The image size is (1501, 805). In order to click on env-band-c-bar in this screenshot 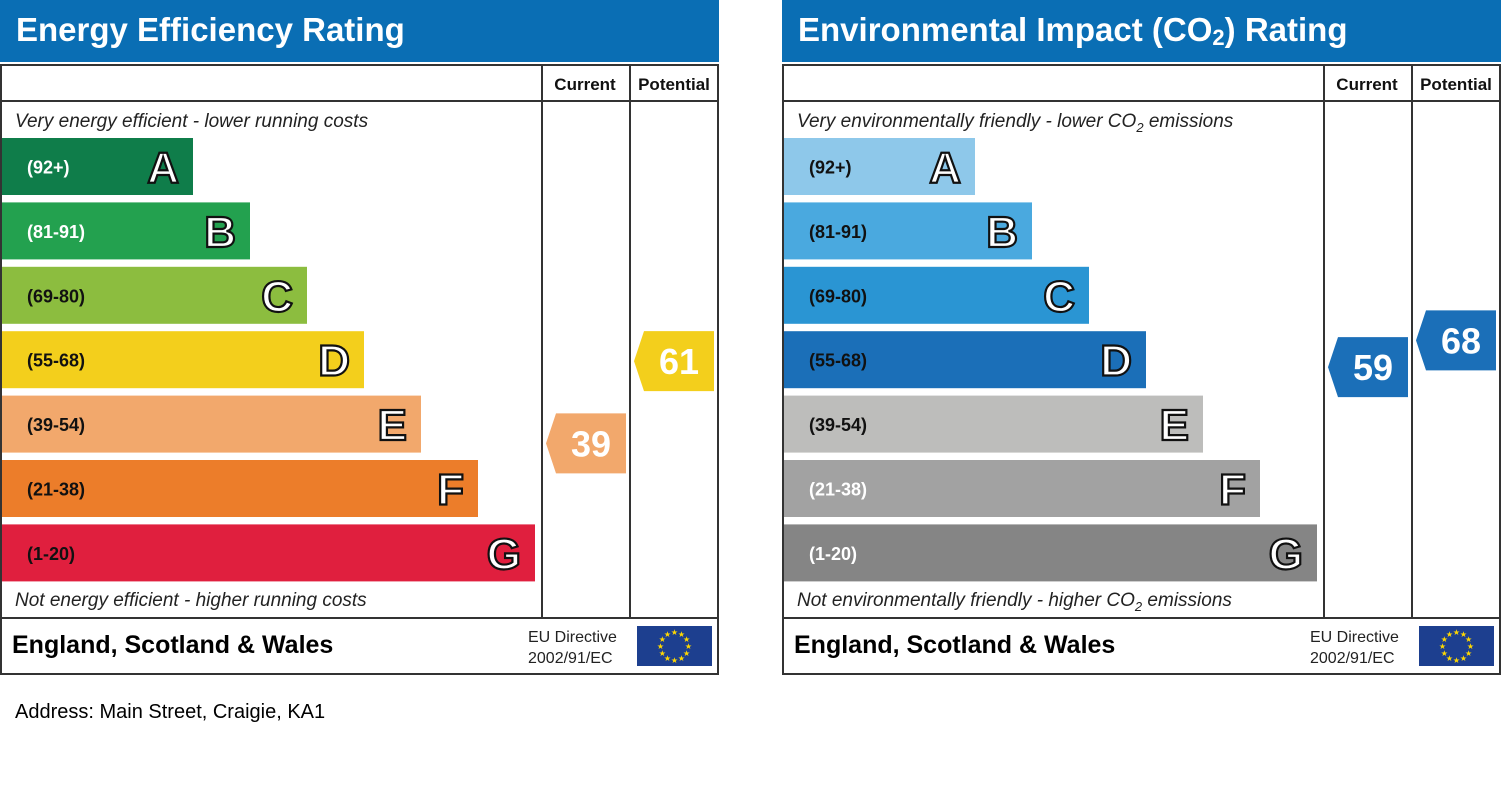, I will do `click(936, 295)`.